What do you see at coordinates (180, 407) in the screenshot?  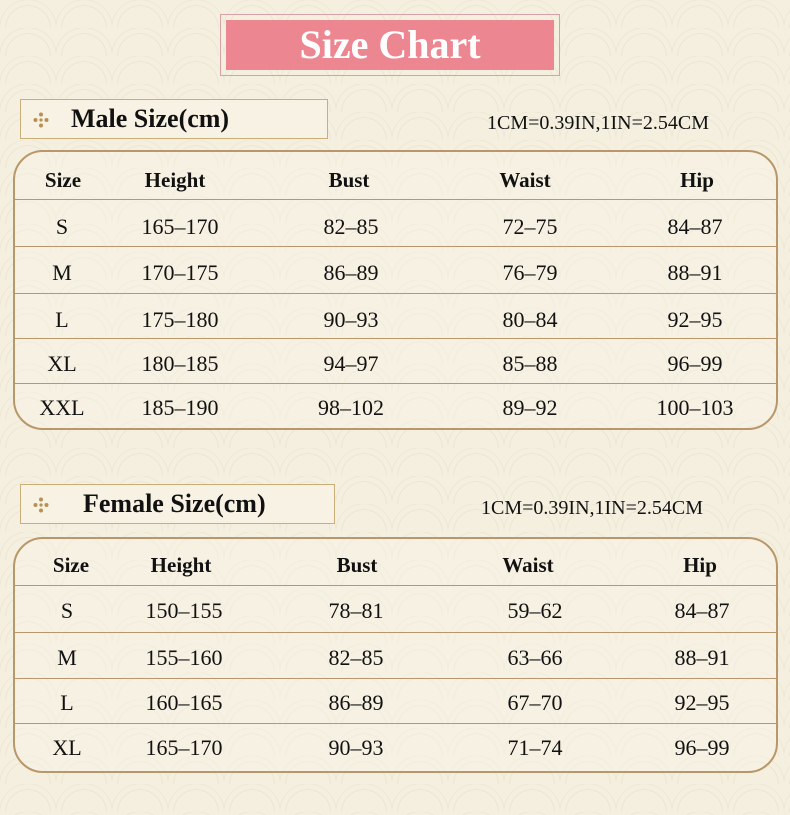 I see `cell-height: 185–190` at bounding box center [180, 407].